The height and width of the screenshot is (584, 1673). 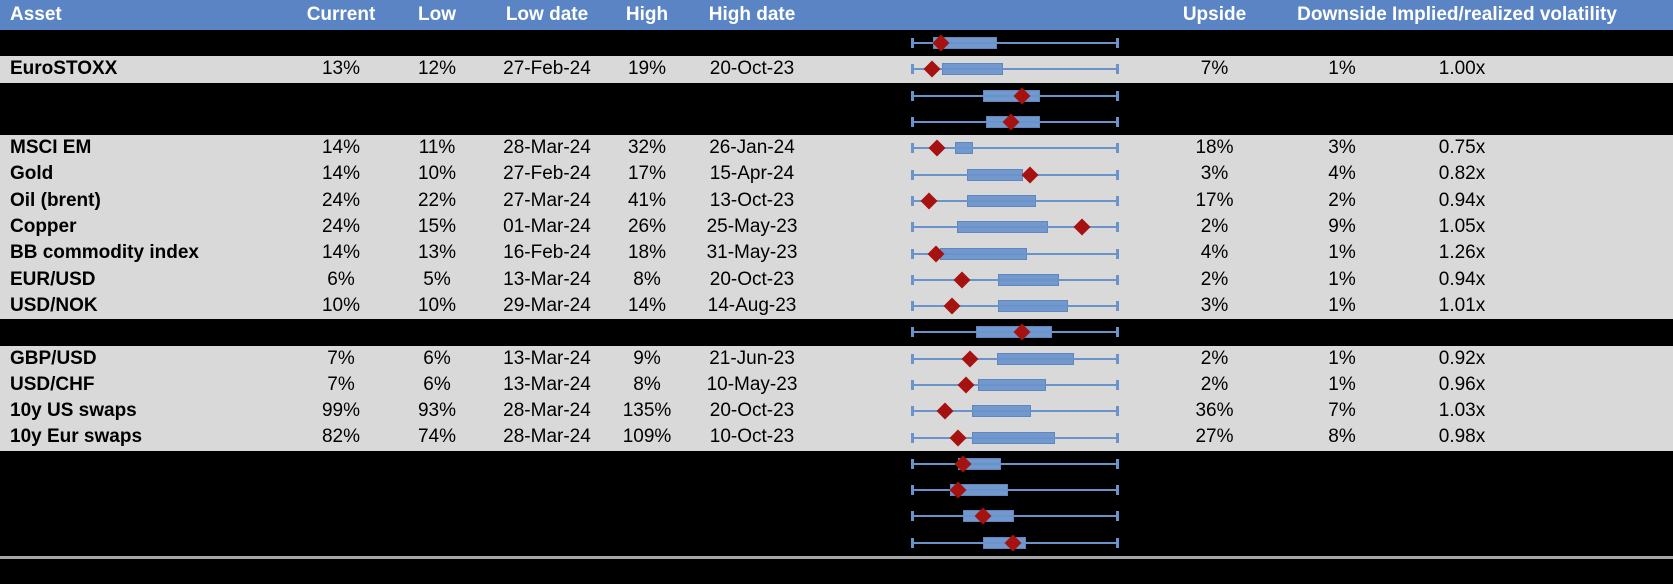 What do you see at coordinates (647, 14) in the screenshot?
I see `header-high: High` at bounding box center [647, 14].